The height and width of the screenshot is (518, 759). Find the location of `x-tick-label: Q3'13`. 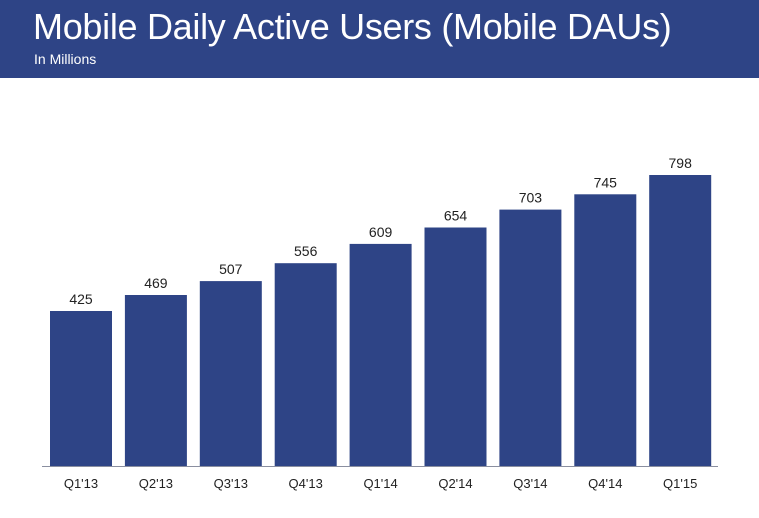

x-tick-label: Q3'13 is located at coordinates (231, 483).